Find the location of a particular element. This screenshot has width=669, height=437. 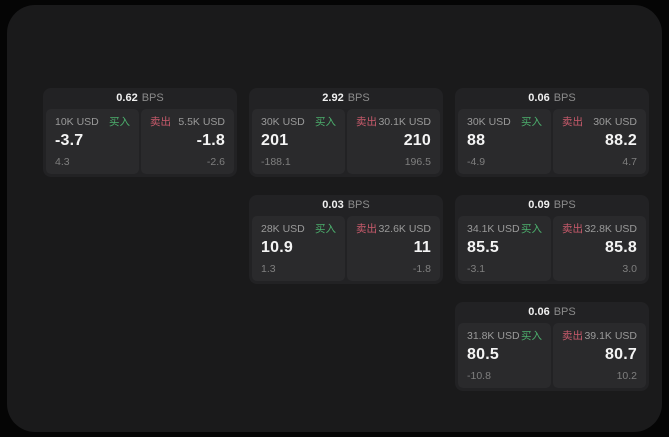

sell-quote-tile: 卖出 30K USD 88.2 4.7 is located at coordinates (599, 141).